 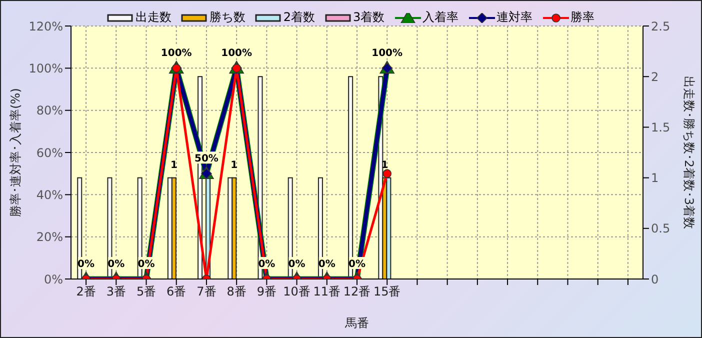 What do you see at coordinates (387, 291) in the screenshot?
I see `x-tick-label: 15番` at bounding box center [387, 291].